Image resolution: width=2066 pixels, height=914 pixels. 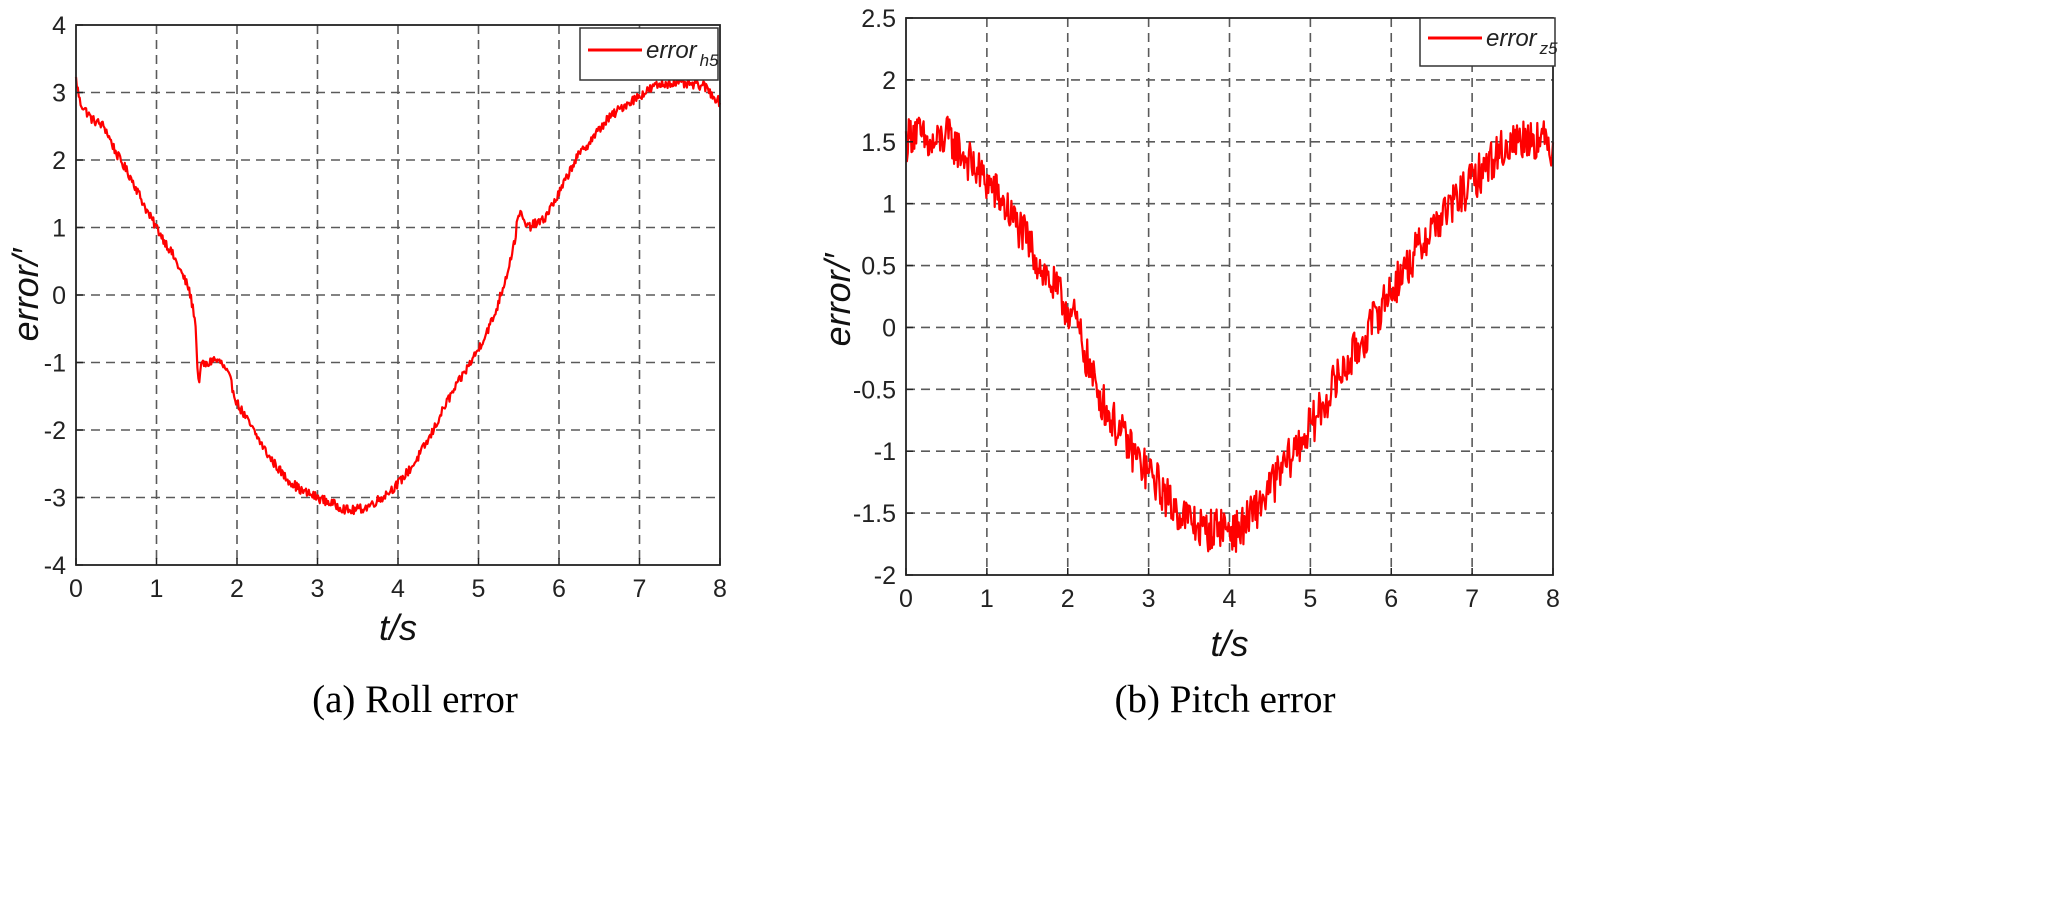 I want to click on legend-label: error h5, so click(x=682, y=53).